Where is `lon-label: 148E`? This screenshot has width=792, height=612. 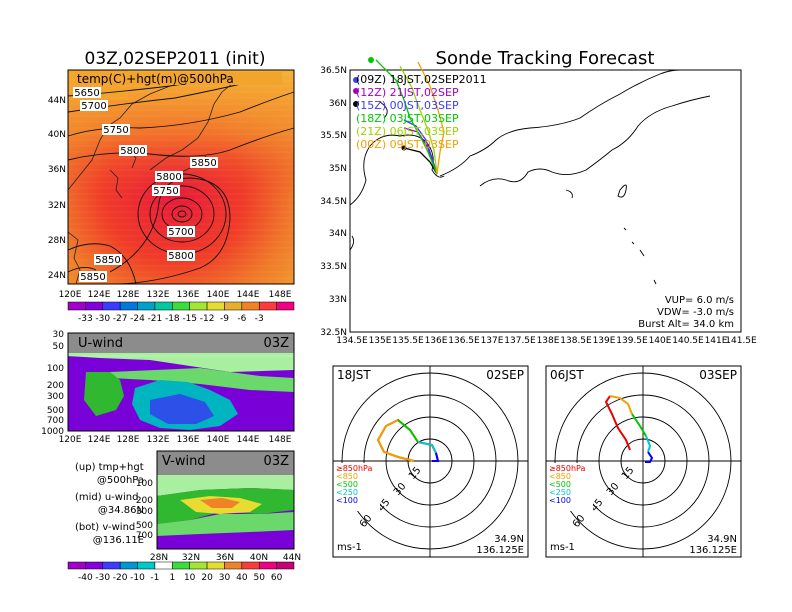
lon-label: 148E is located at coordinates (280, 440).